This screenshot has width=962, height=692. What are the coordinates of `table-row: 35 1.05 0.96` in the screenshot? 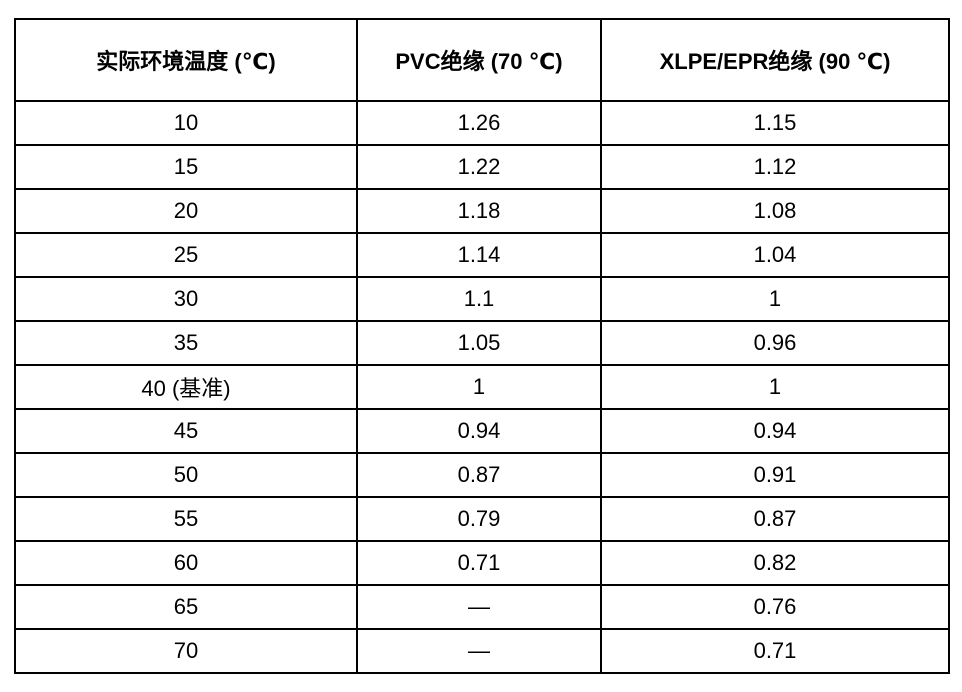 It's located at (482, 343).